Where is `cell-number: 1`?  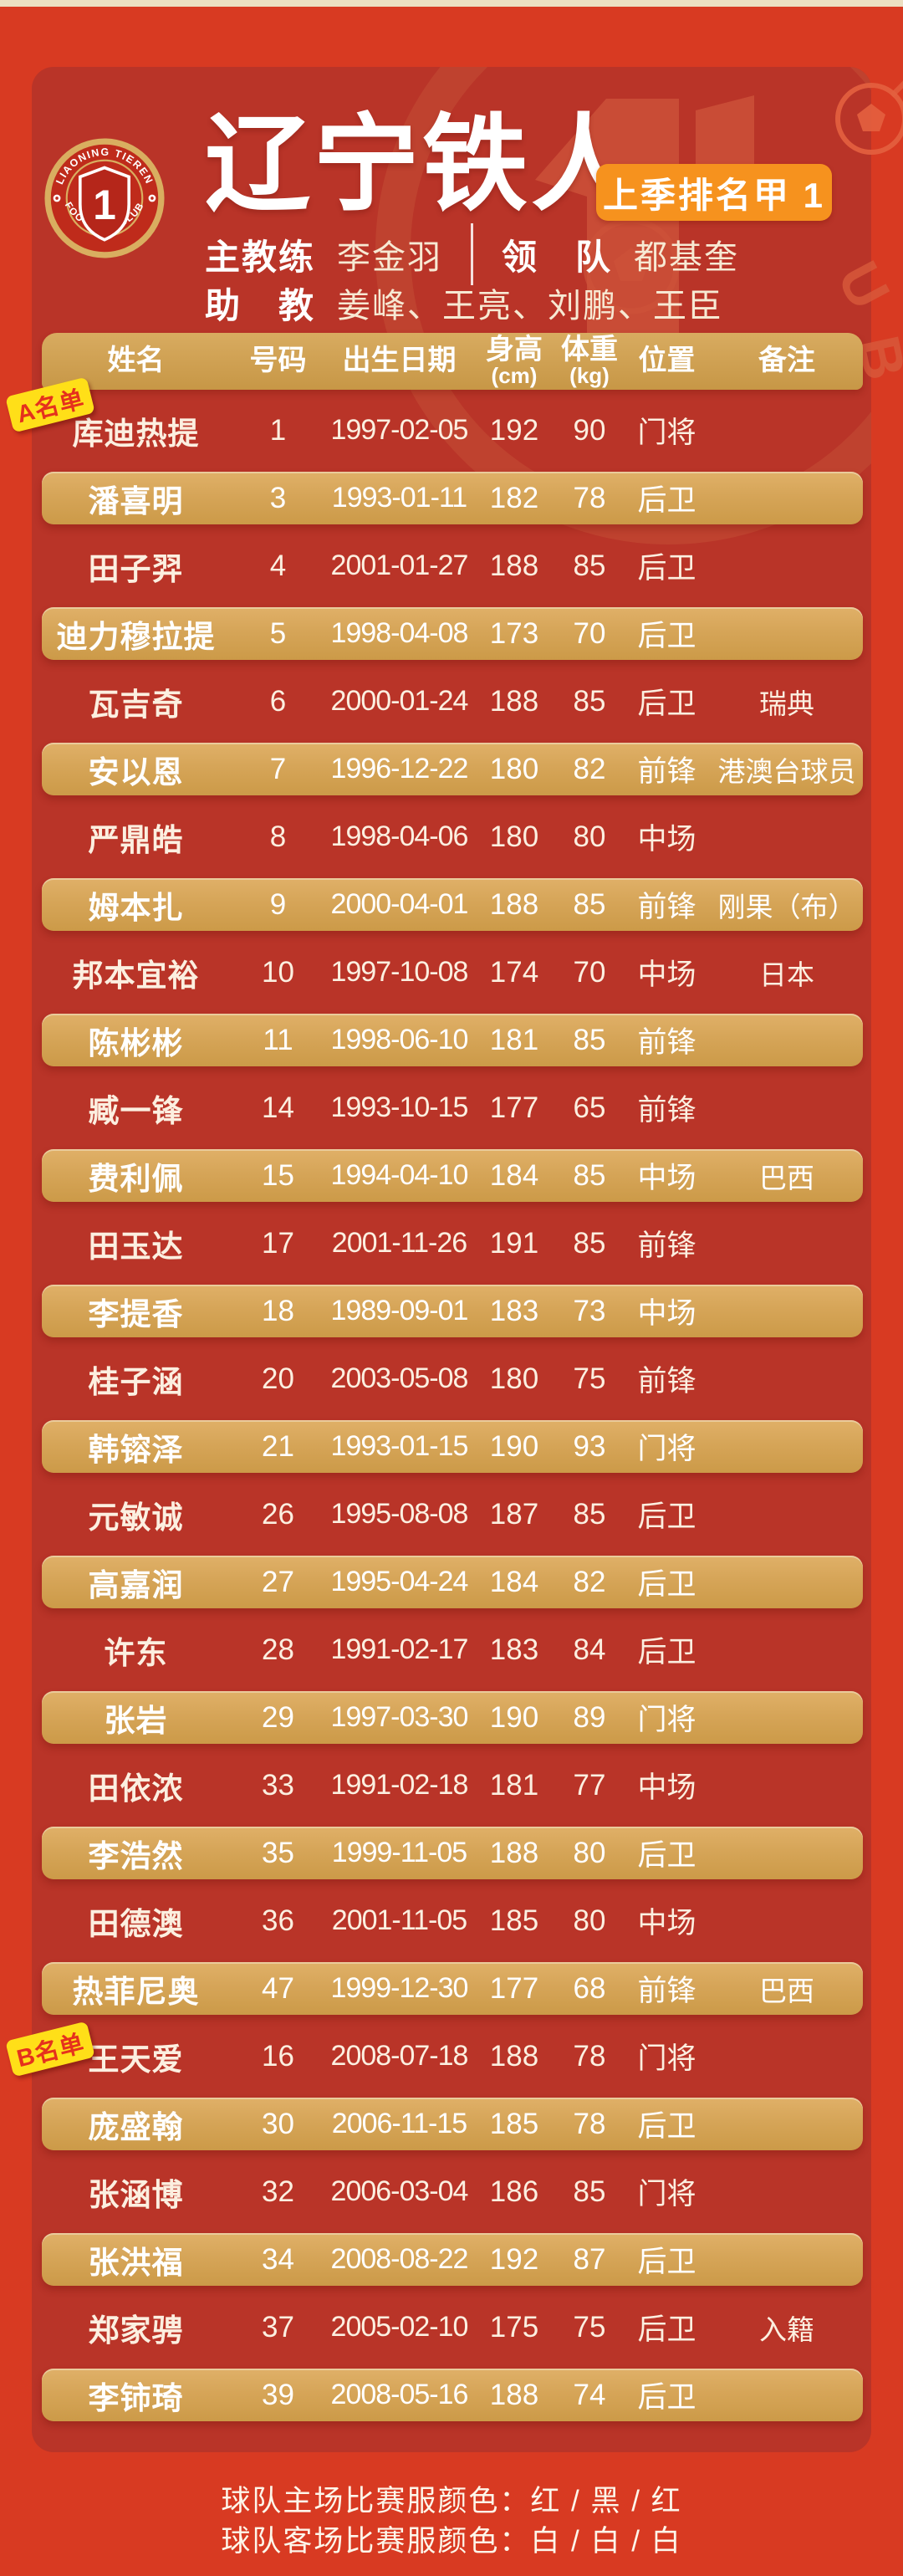 cell-number: 1 is located at coordinates (278, 430).